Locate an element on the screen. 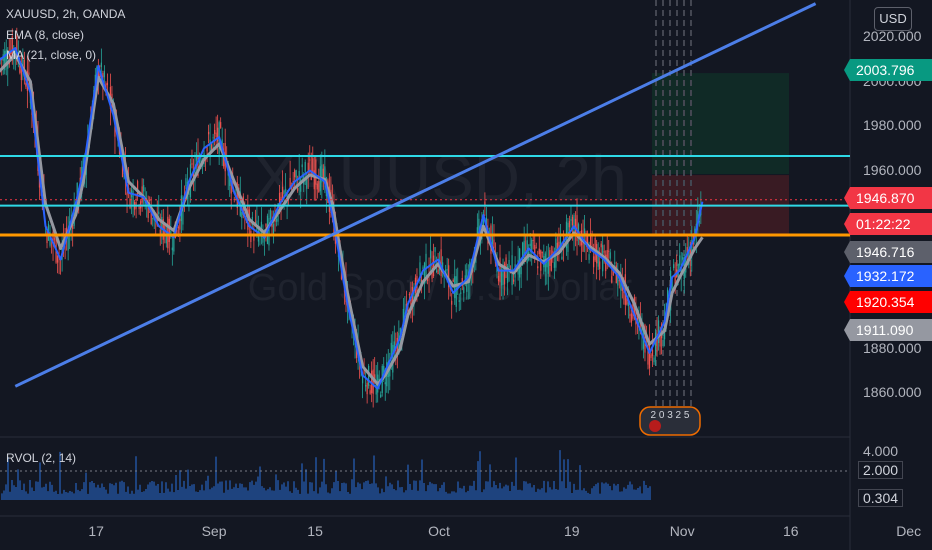  rvol-legend: RVOL (2, 14) is located at coordinates (41, 458).